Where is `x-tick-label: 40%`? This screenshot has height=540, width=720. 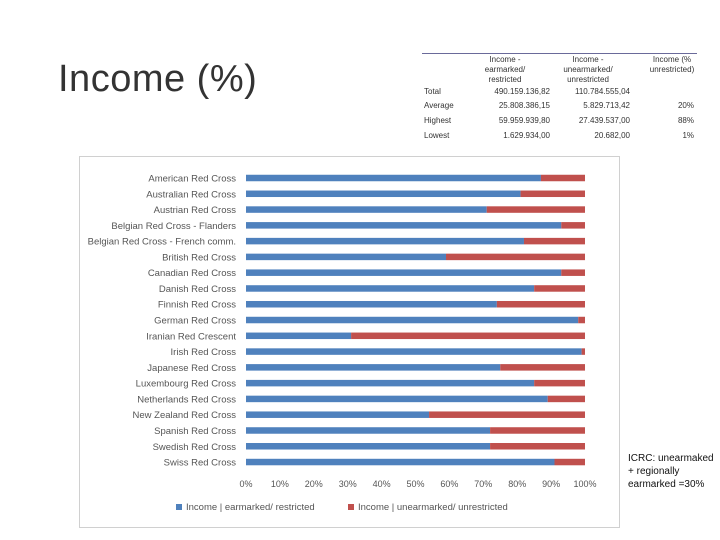
x-tick-label: 40% is located at coordinates (382, 484).